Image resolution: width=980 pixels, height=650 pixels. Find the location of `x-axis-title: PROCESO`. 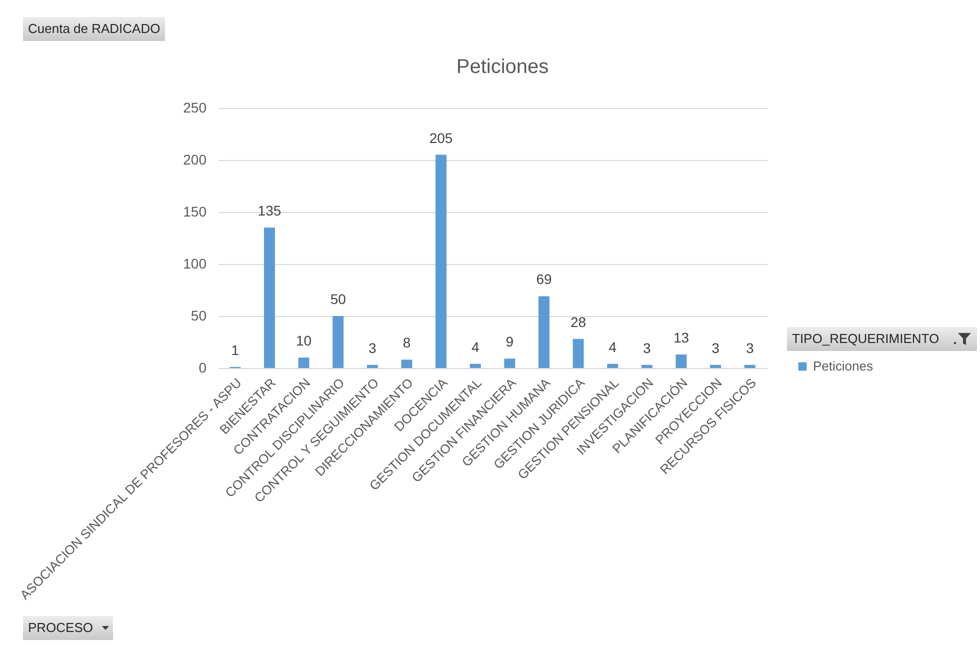

x-axis-title: PROCESO is located at coordinates (61, 628).